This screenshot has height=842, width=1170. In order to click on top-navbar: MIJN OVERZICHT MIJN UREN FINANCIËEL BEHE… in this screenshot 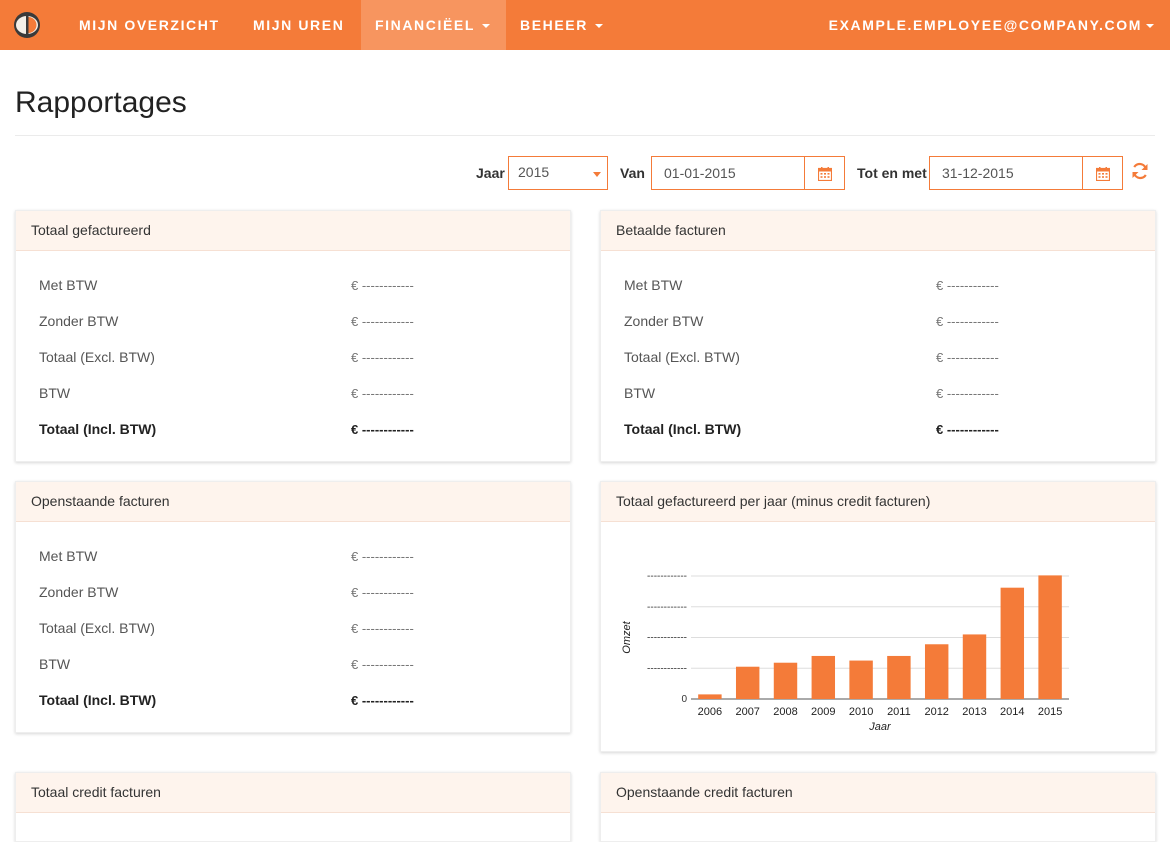, I will do `click(585, 25)`.